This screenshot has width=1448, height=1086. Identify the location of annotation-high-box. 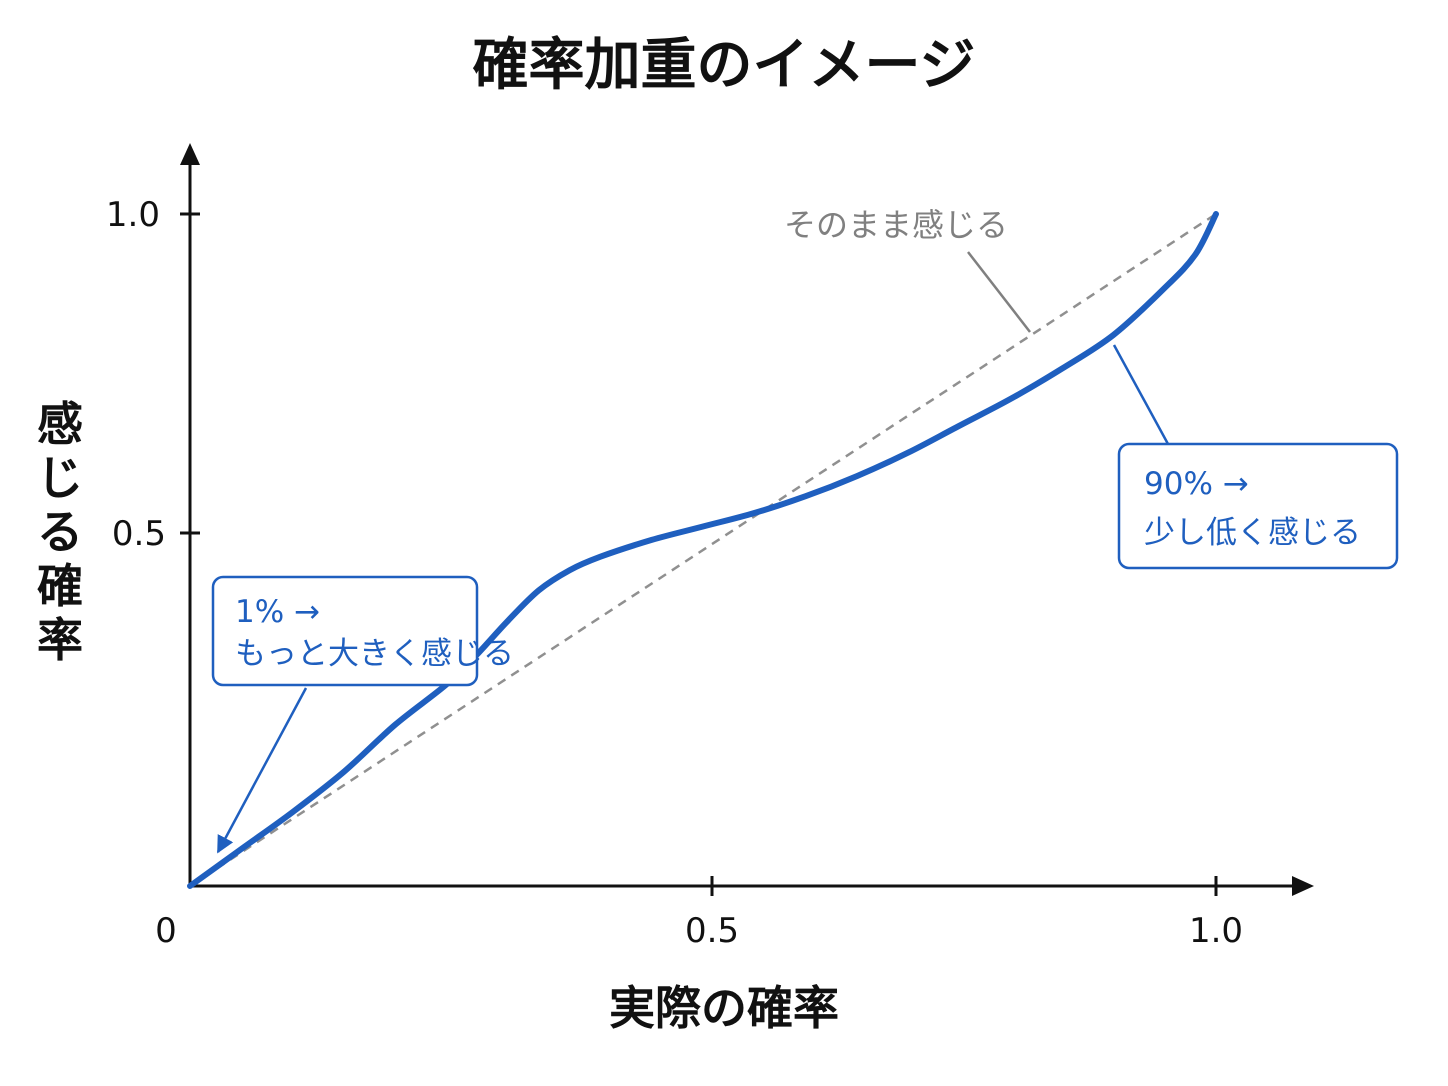
(1258, 506).